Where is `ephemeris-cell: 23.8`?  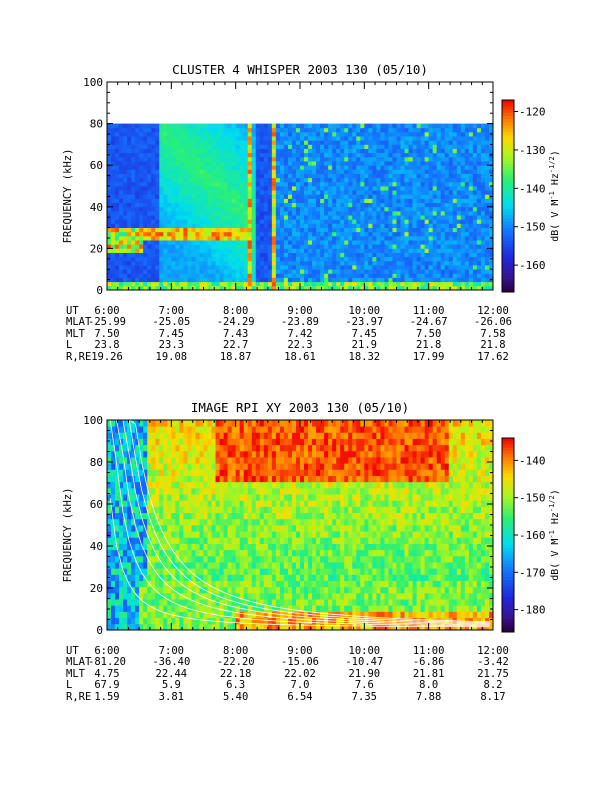 ephemeris-cell: 23.8 is located at coordinates (107, 345).